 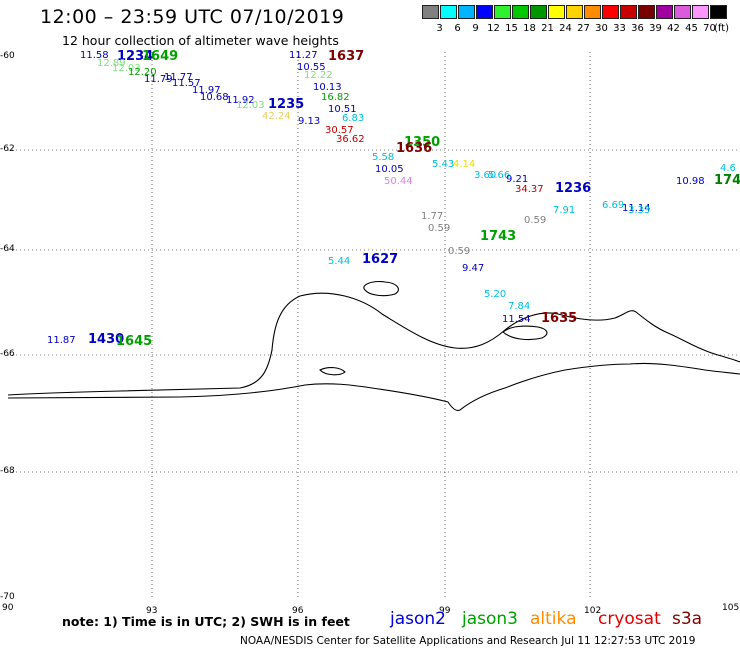 What do you see at coordinates (559, 318) in the screenshot?
I see `pass-time-label: 1635` at bounding box center [559, 318].